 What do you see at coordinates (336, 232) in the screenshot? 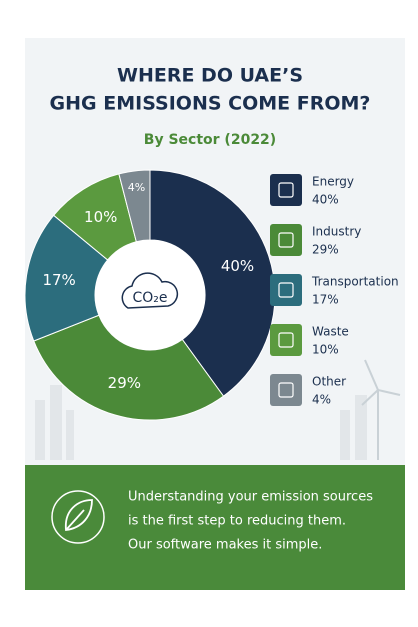
I see `legend-name: Industry` at bounding box center [336, 232].